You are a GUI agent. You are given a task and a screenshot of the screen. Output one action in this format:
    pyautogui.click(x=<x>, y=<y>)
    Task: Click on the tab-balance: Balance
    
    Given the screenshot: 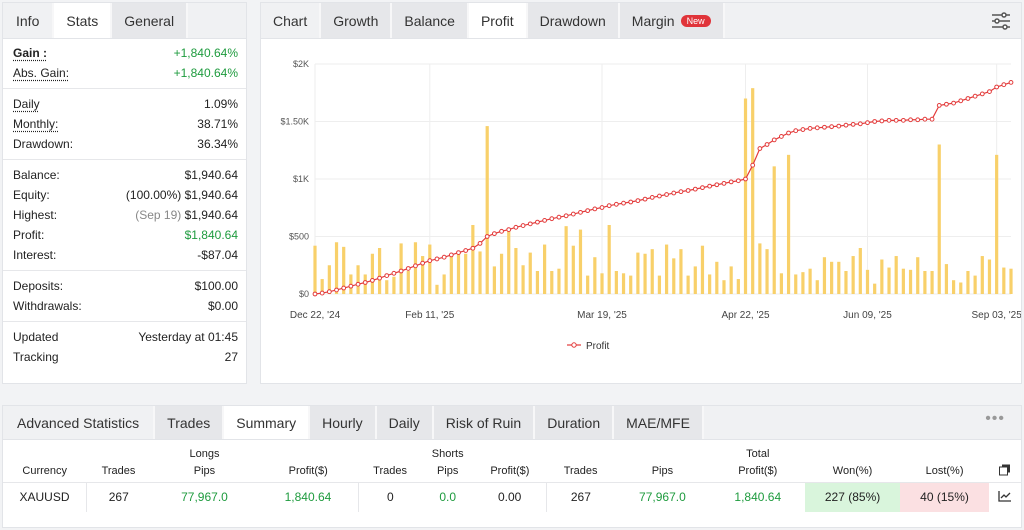 What is the action you would take?
    pyautogui.click(x=430, y=20)
    